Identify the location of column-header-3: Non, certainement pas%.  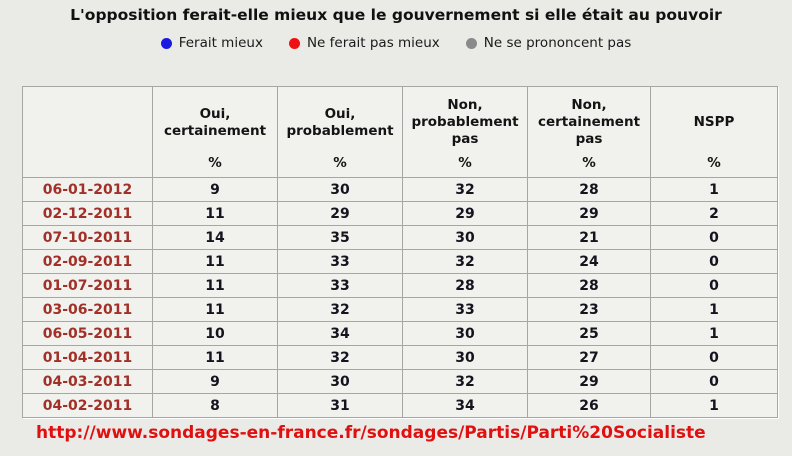
(589, 132).